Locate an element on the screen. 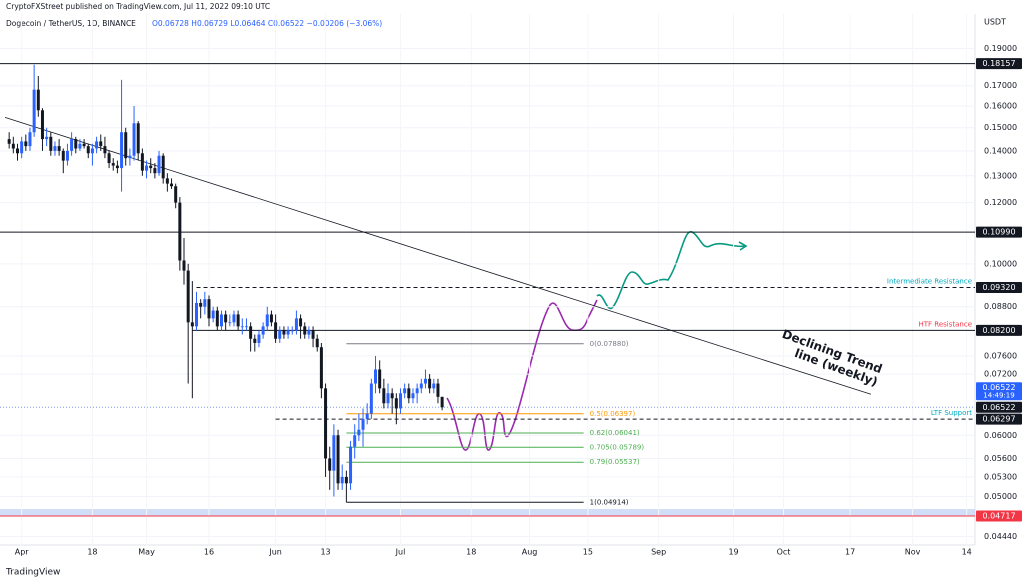 The height and width of the screenshot is (586, 1024). y-tick-label: 0.12000 is located at coordinates (1000, 202).